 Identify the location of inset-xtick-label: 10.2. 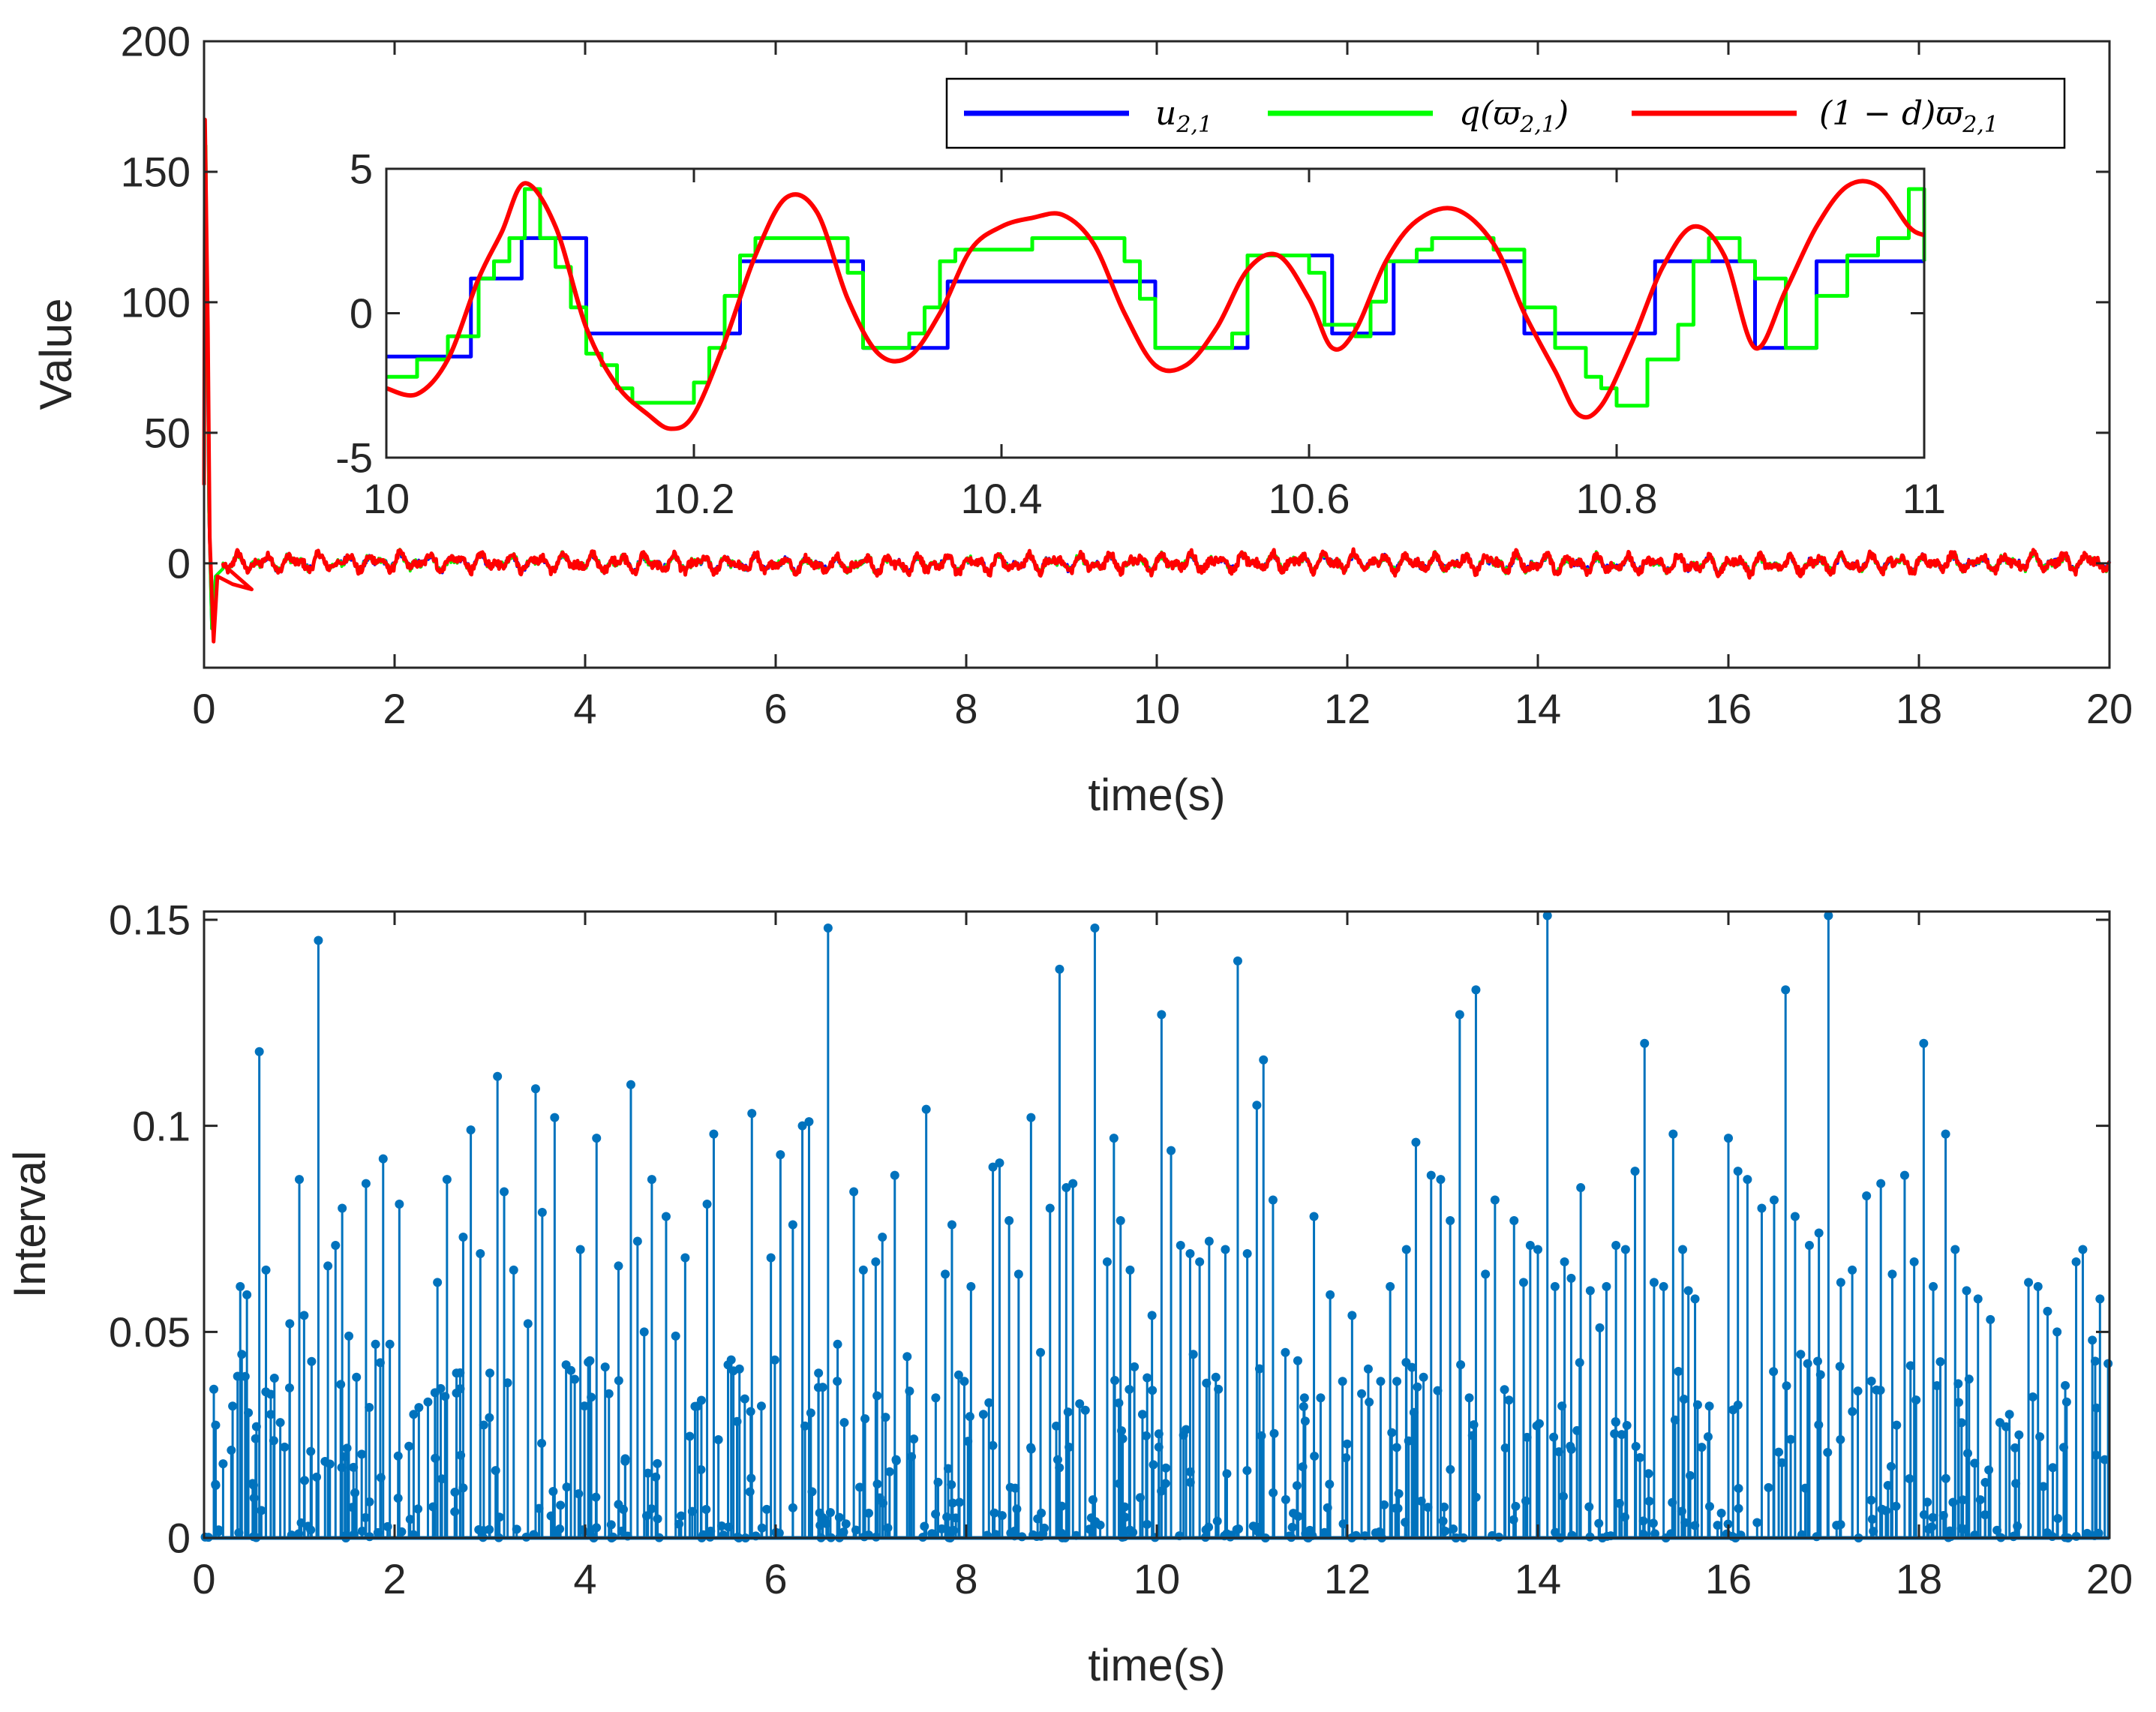
(694, 498).